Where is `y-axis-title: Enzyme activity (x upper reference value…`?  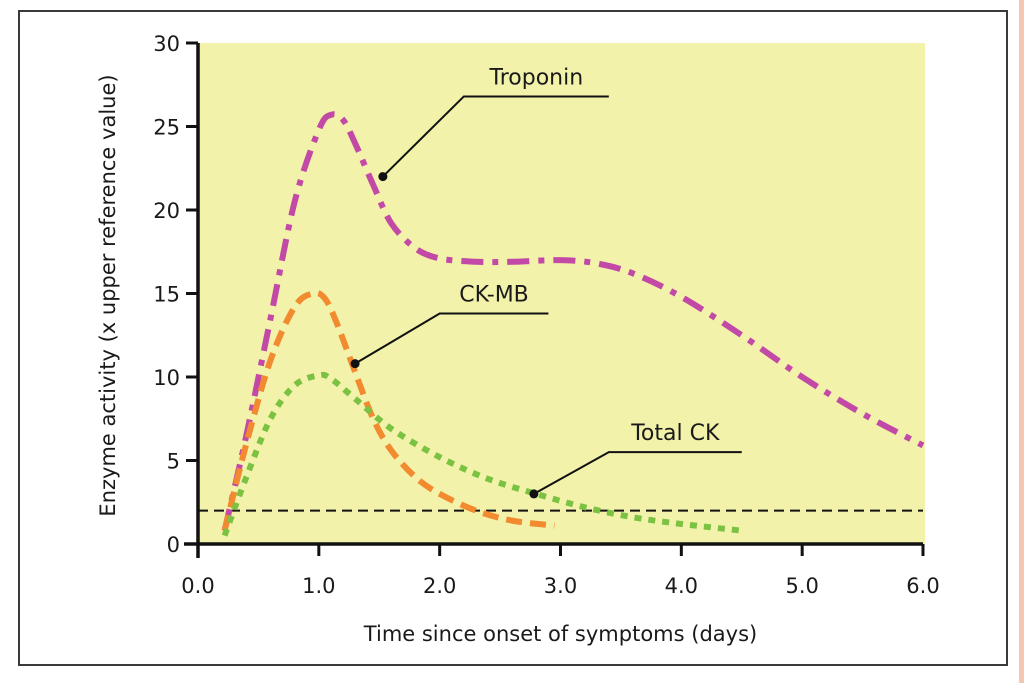 y-axis-title: Enzyme activity (x upper reference value… is located at coordinates (108, 295).